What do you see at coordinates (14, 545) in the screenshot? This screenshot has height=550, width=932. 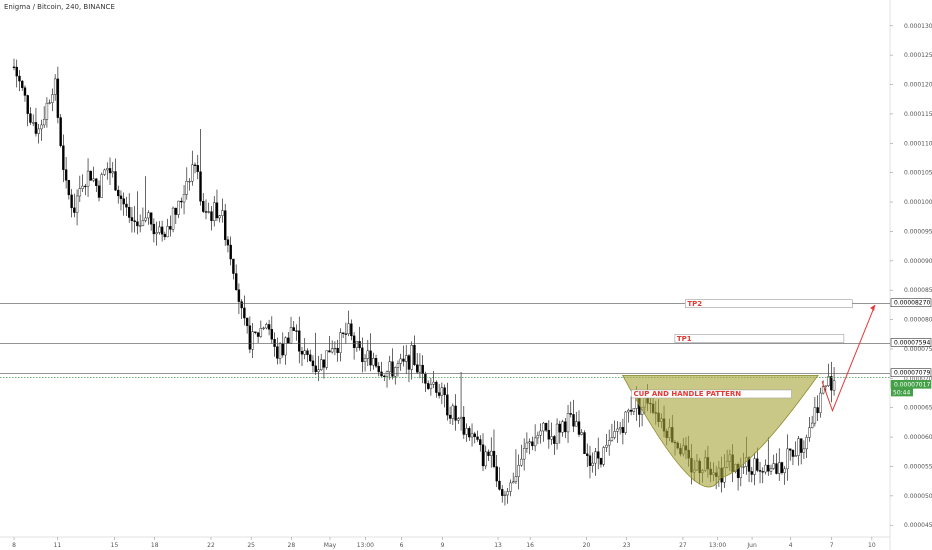 I see `x-tick-label: 8` at bounding box center [14, 545].